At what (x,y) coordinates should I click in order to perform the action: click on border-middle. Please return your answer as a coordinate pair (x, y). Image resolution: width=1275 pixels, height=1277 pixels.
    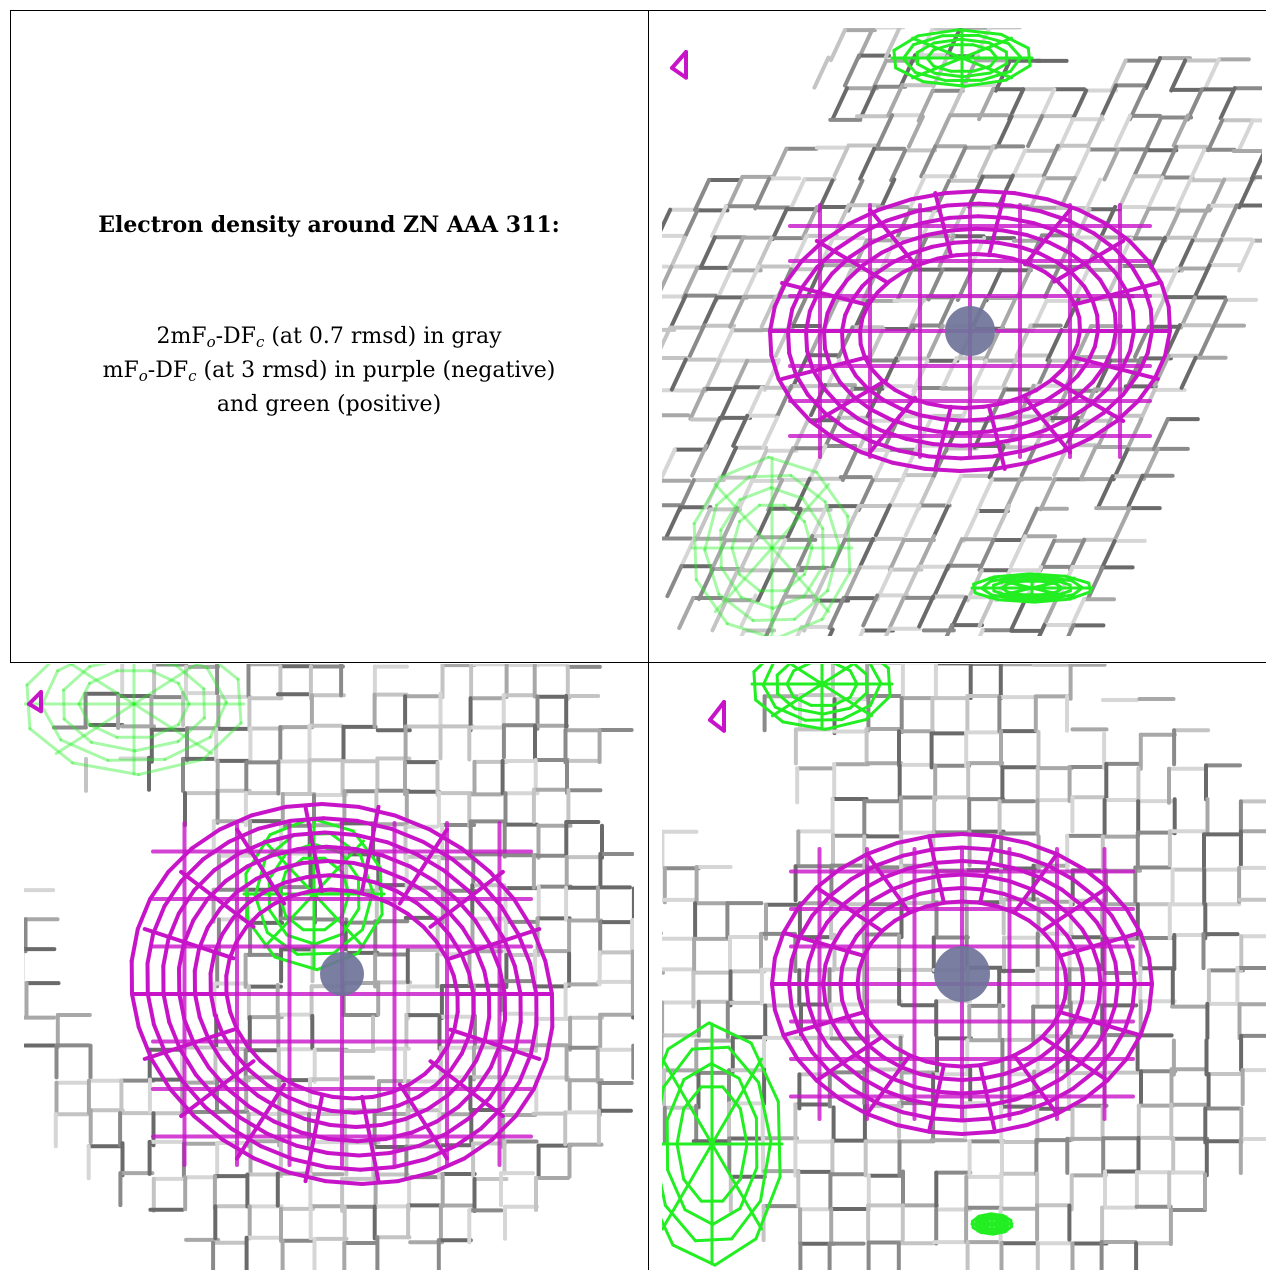
    Looking at the image, I should click on (648, 640).